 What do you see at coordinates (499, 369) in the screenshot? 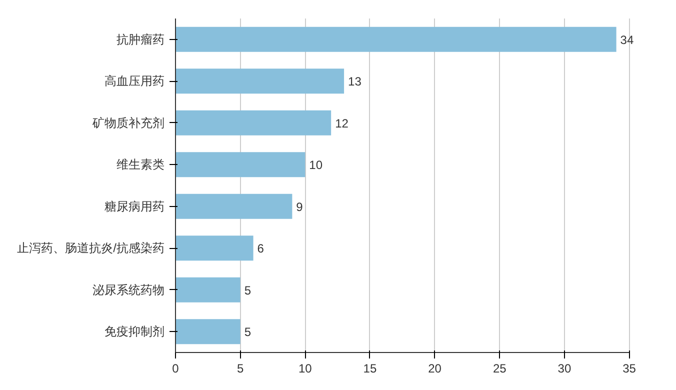
I see `x-tick-label: 25` at bounding box center [499, 369].